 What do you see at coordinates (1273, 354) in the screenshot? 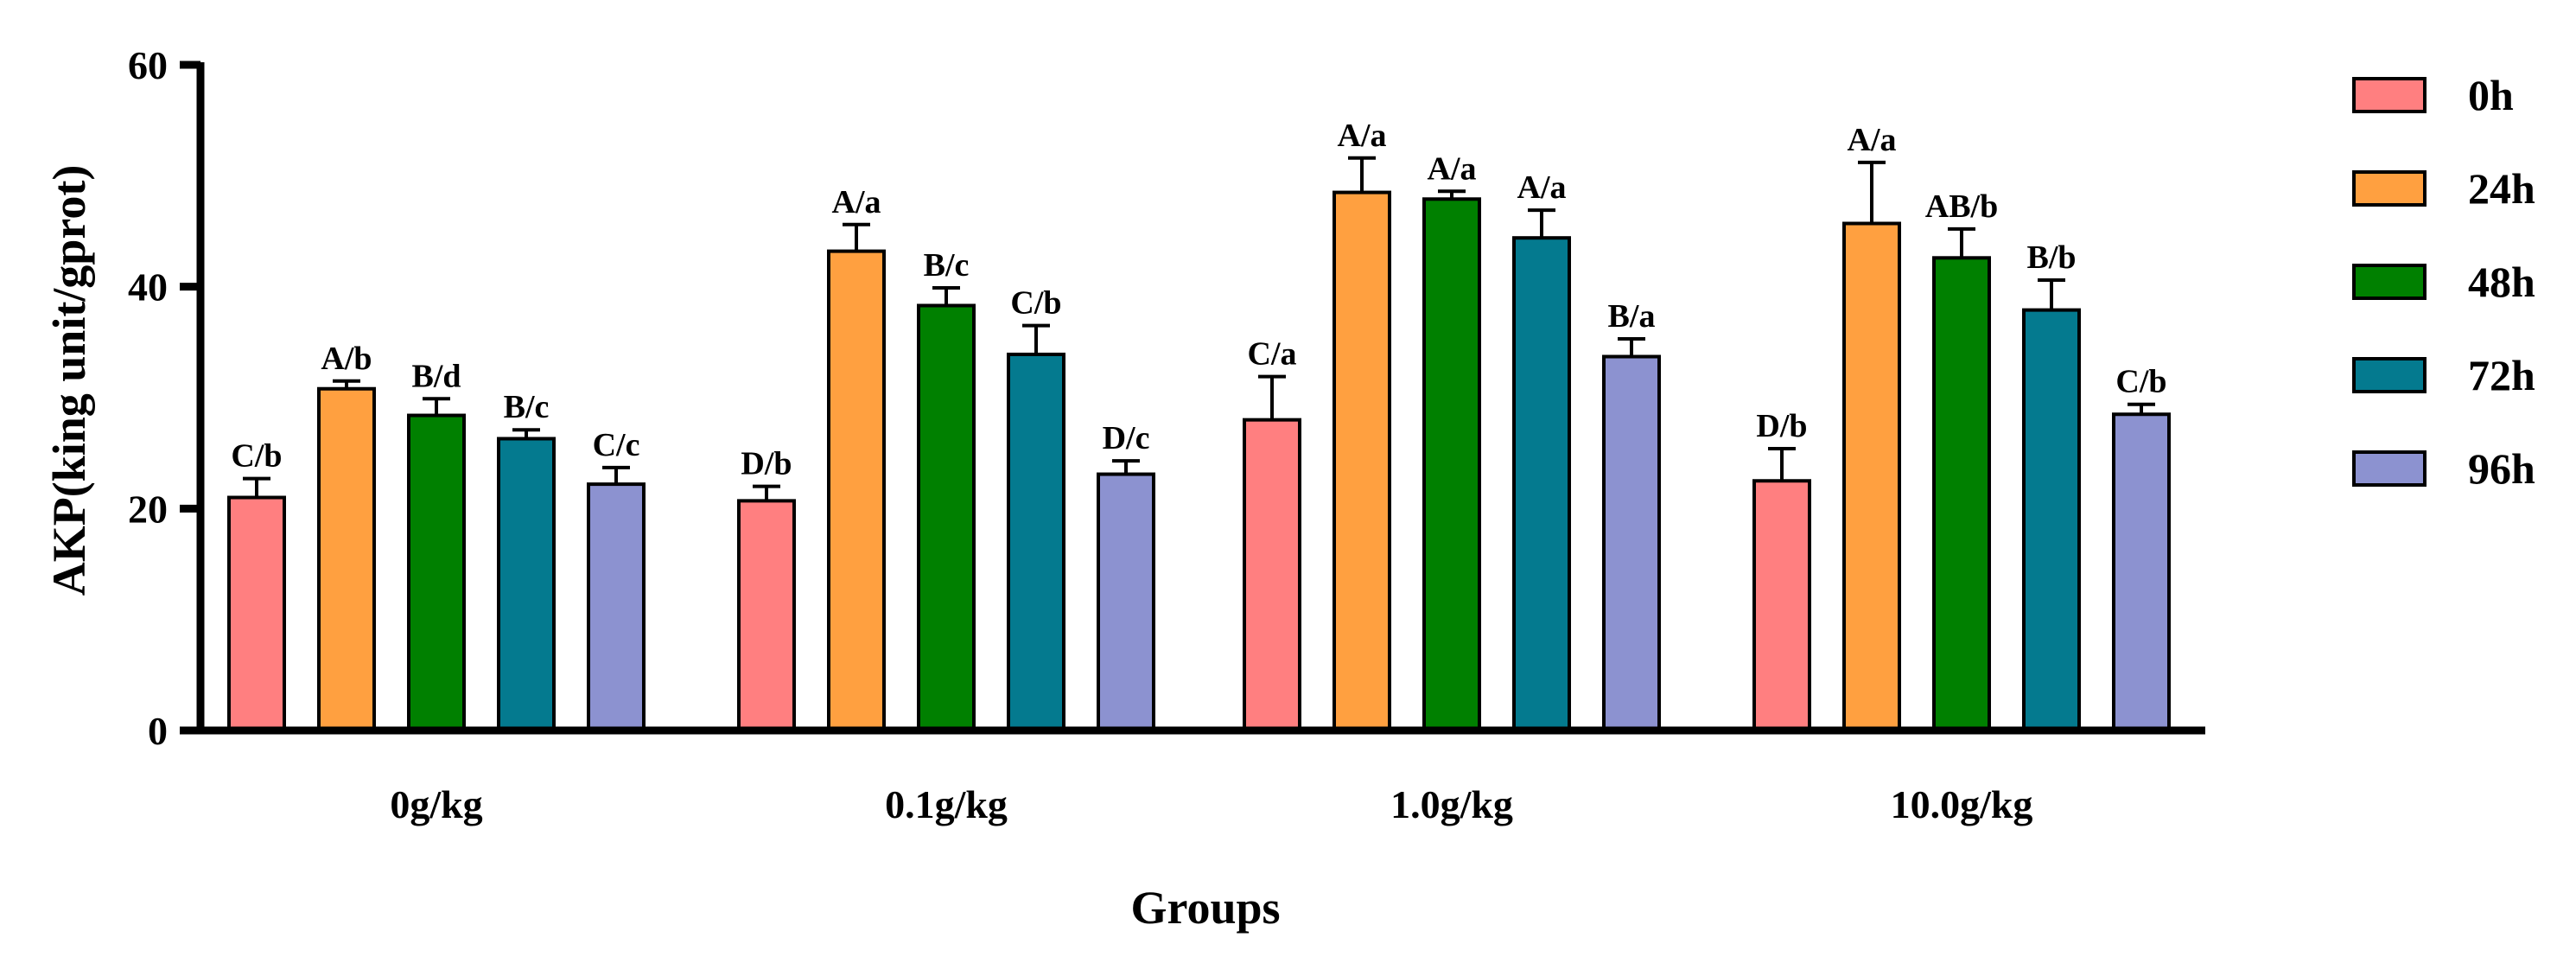
I see `significance-label: C/a` at bounding box center [1273, 354].